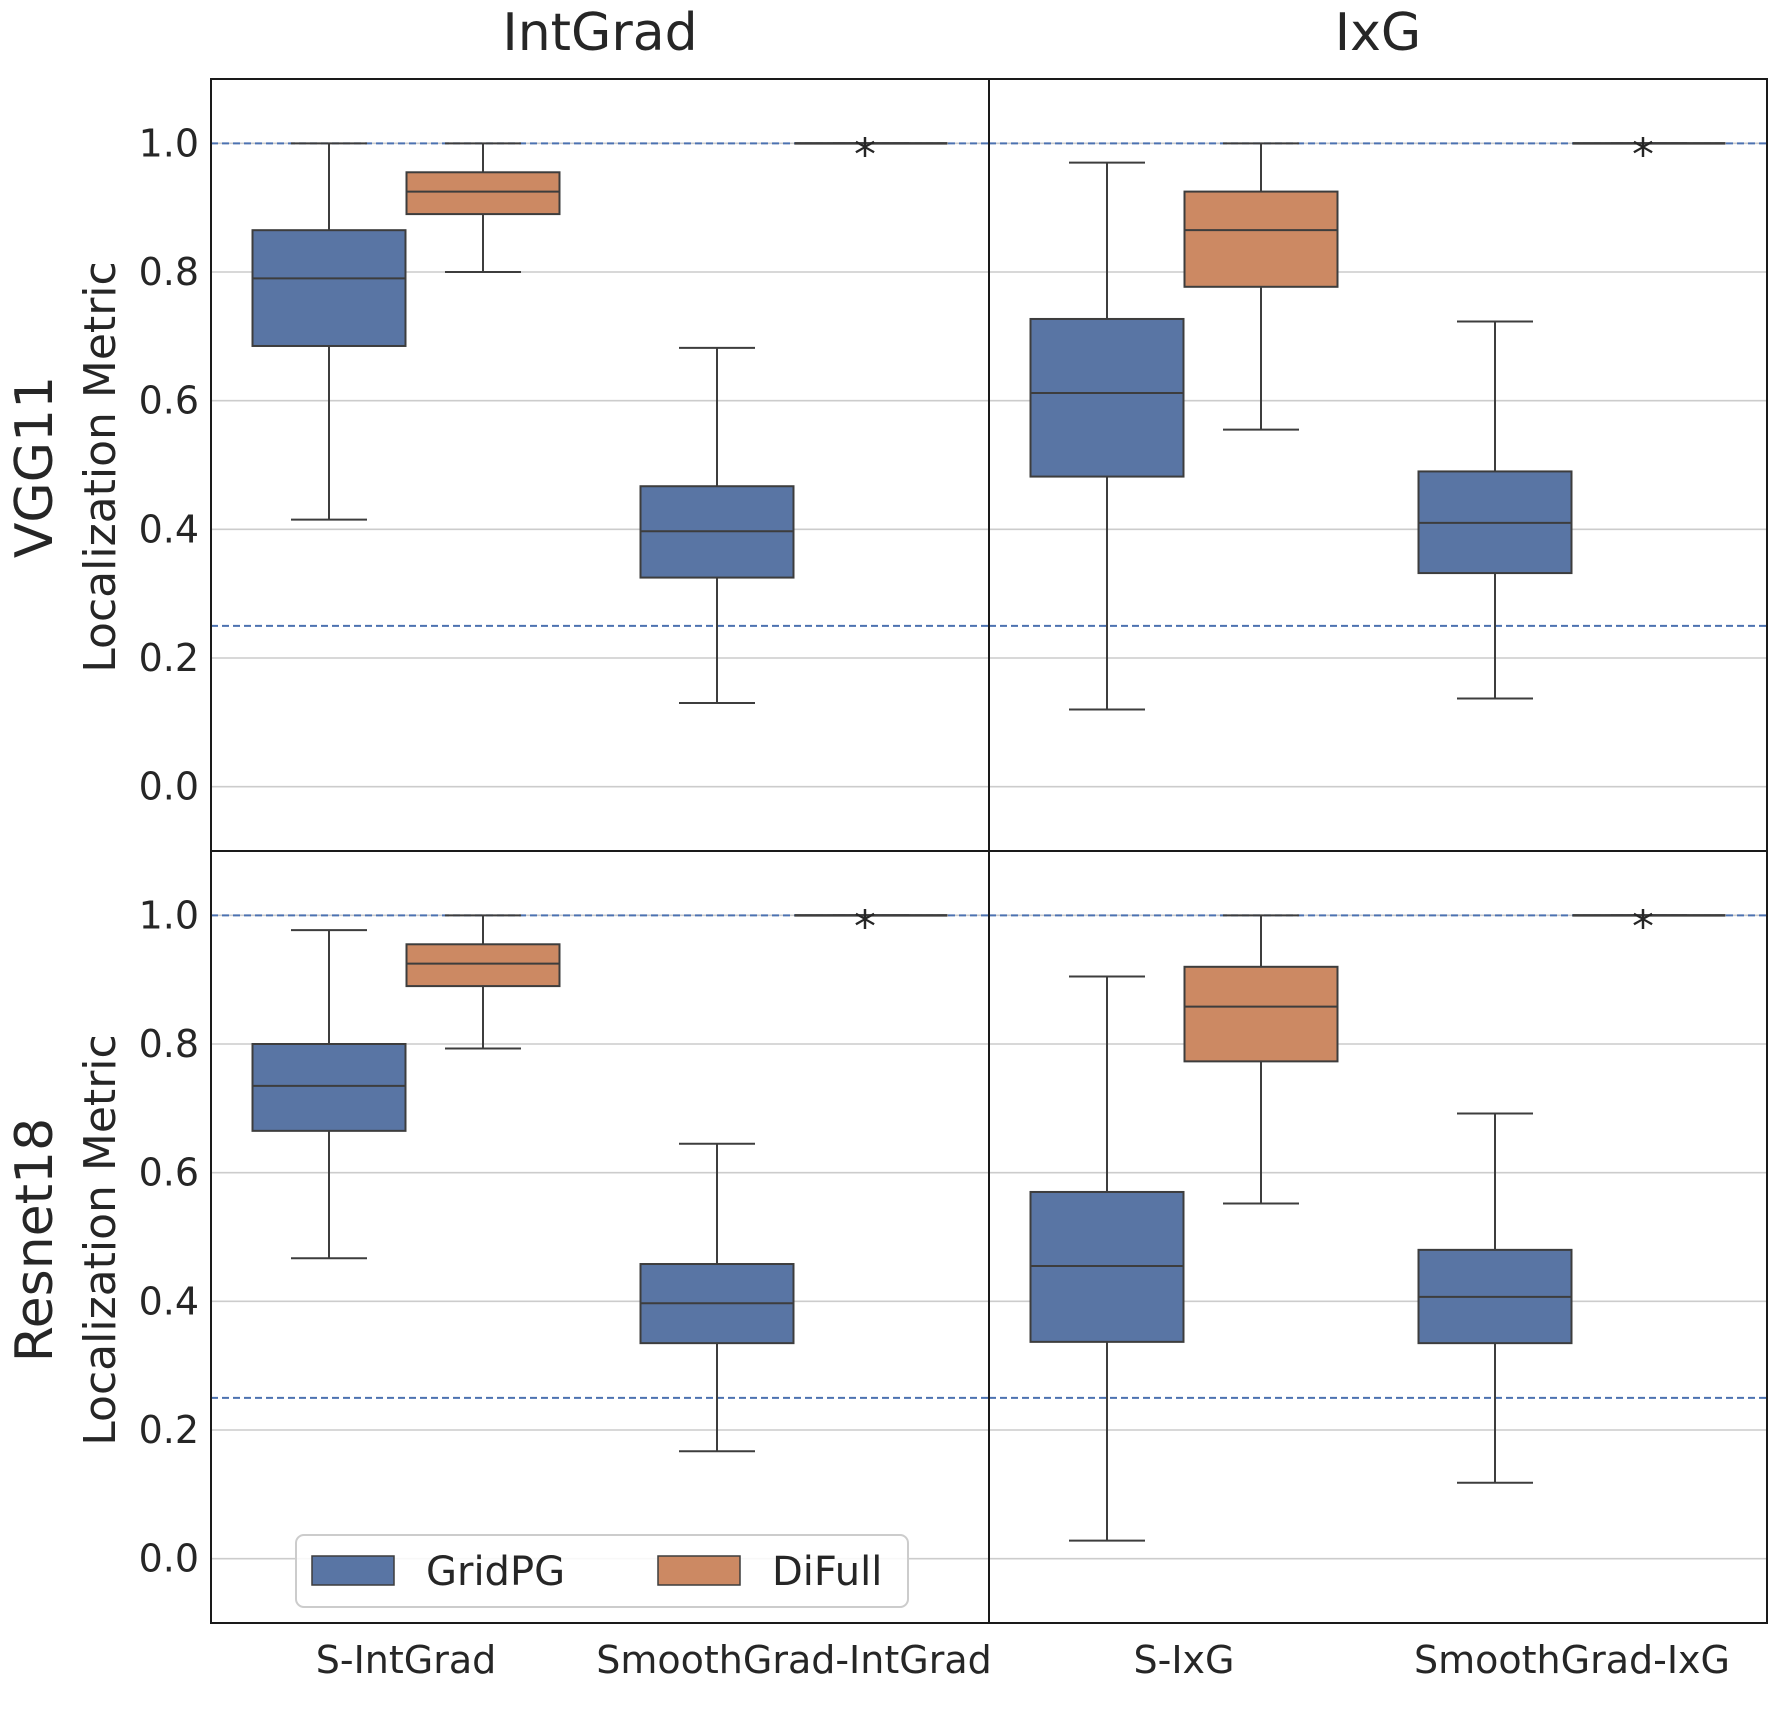 This screenshot has width=1771, height=1726. I want to click on box-resnet18-intgrad-smoothgrad-intgrad-gridpg, so click(717, 1297).